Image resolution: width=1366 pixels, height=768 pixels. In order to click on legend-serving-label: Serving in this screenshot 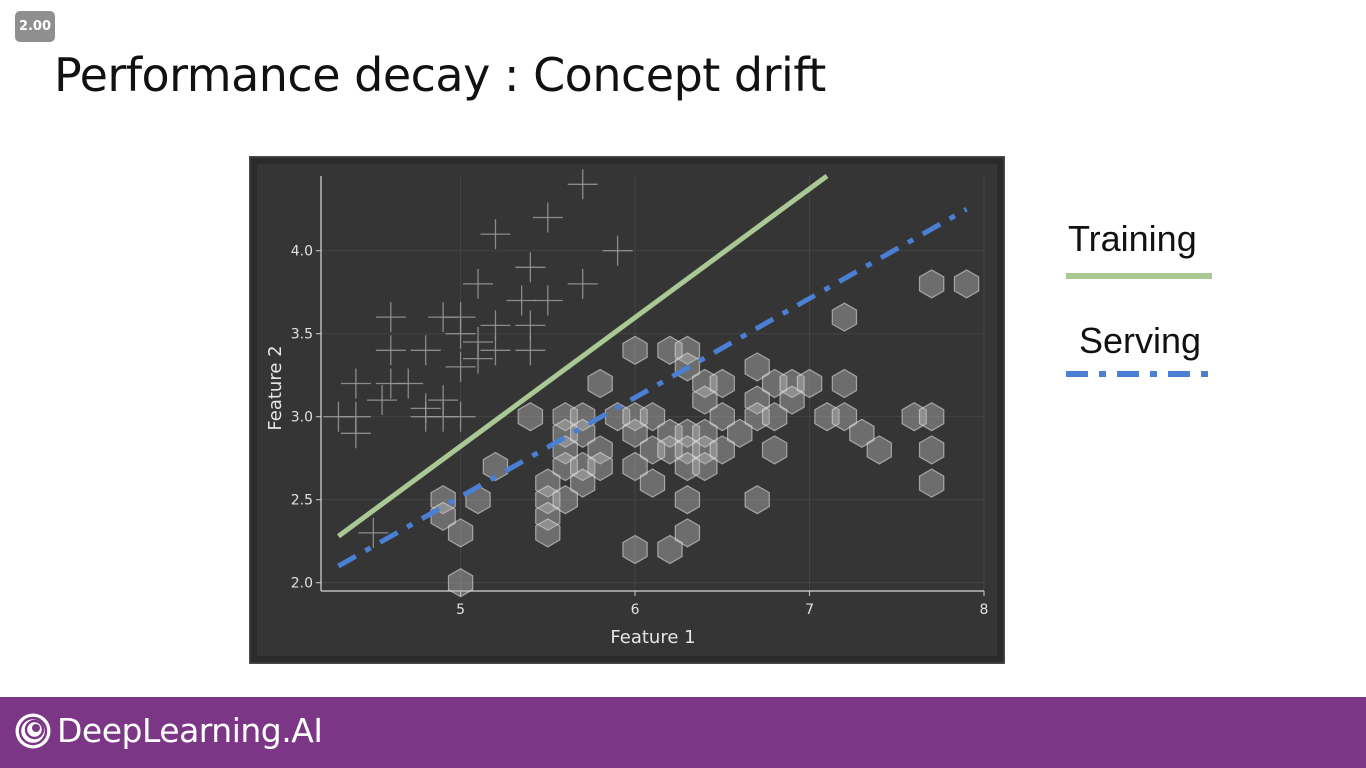, I will do `click(1140, 340)`.